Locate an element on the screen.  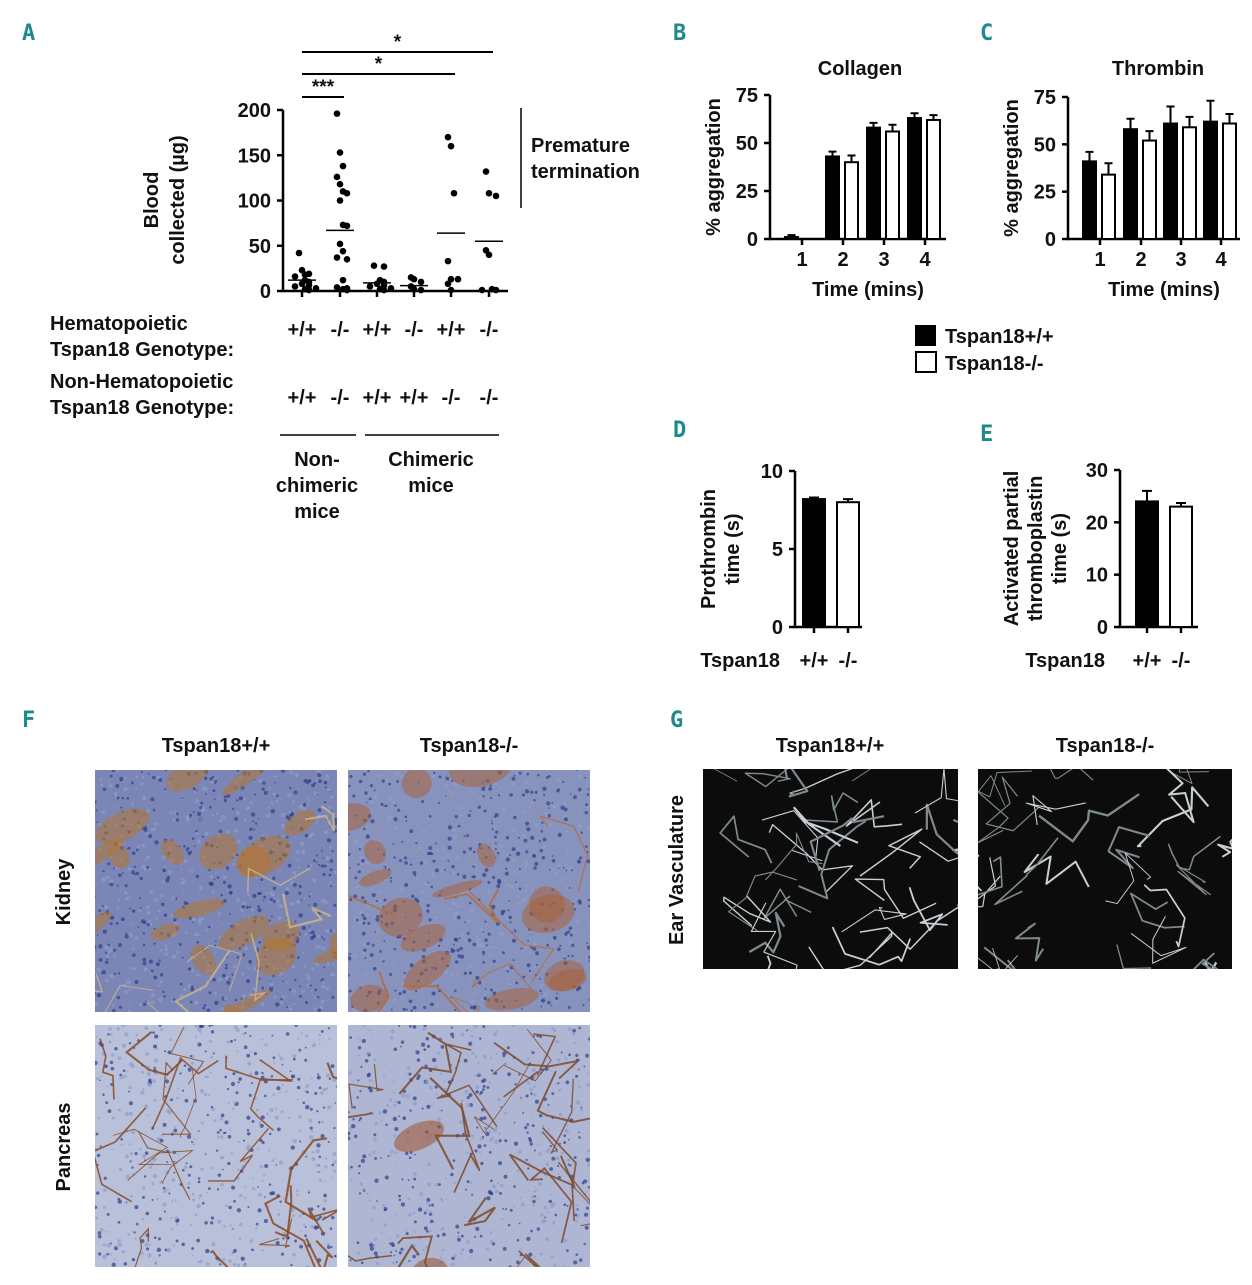
x-axis-label: Tspan18 is located at coordinates (740, 661).